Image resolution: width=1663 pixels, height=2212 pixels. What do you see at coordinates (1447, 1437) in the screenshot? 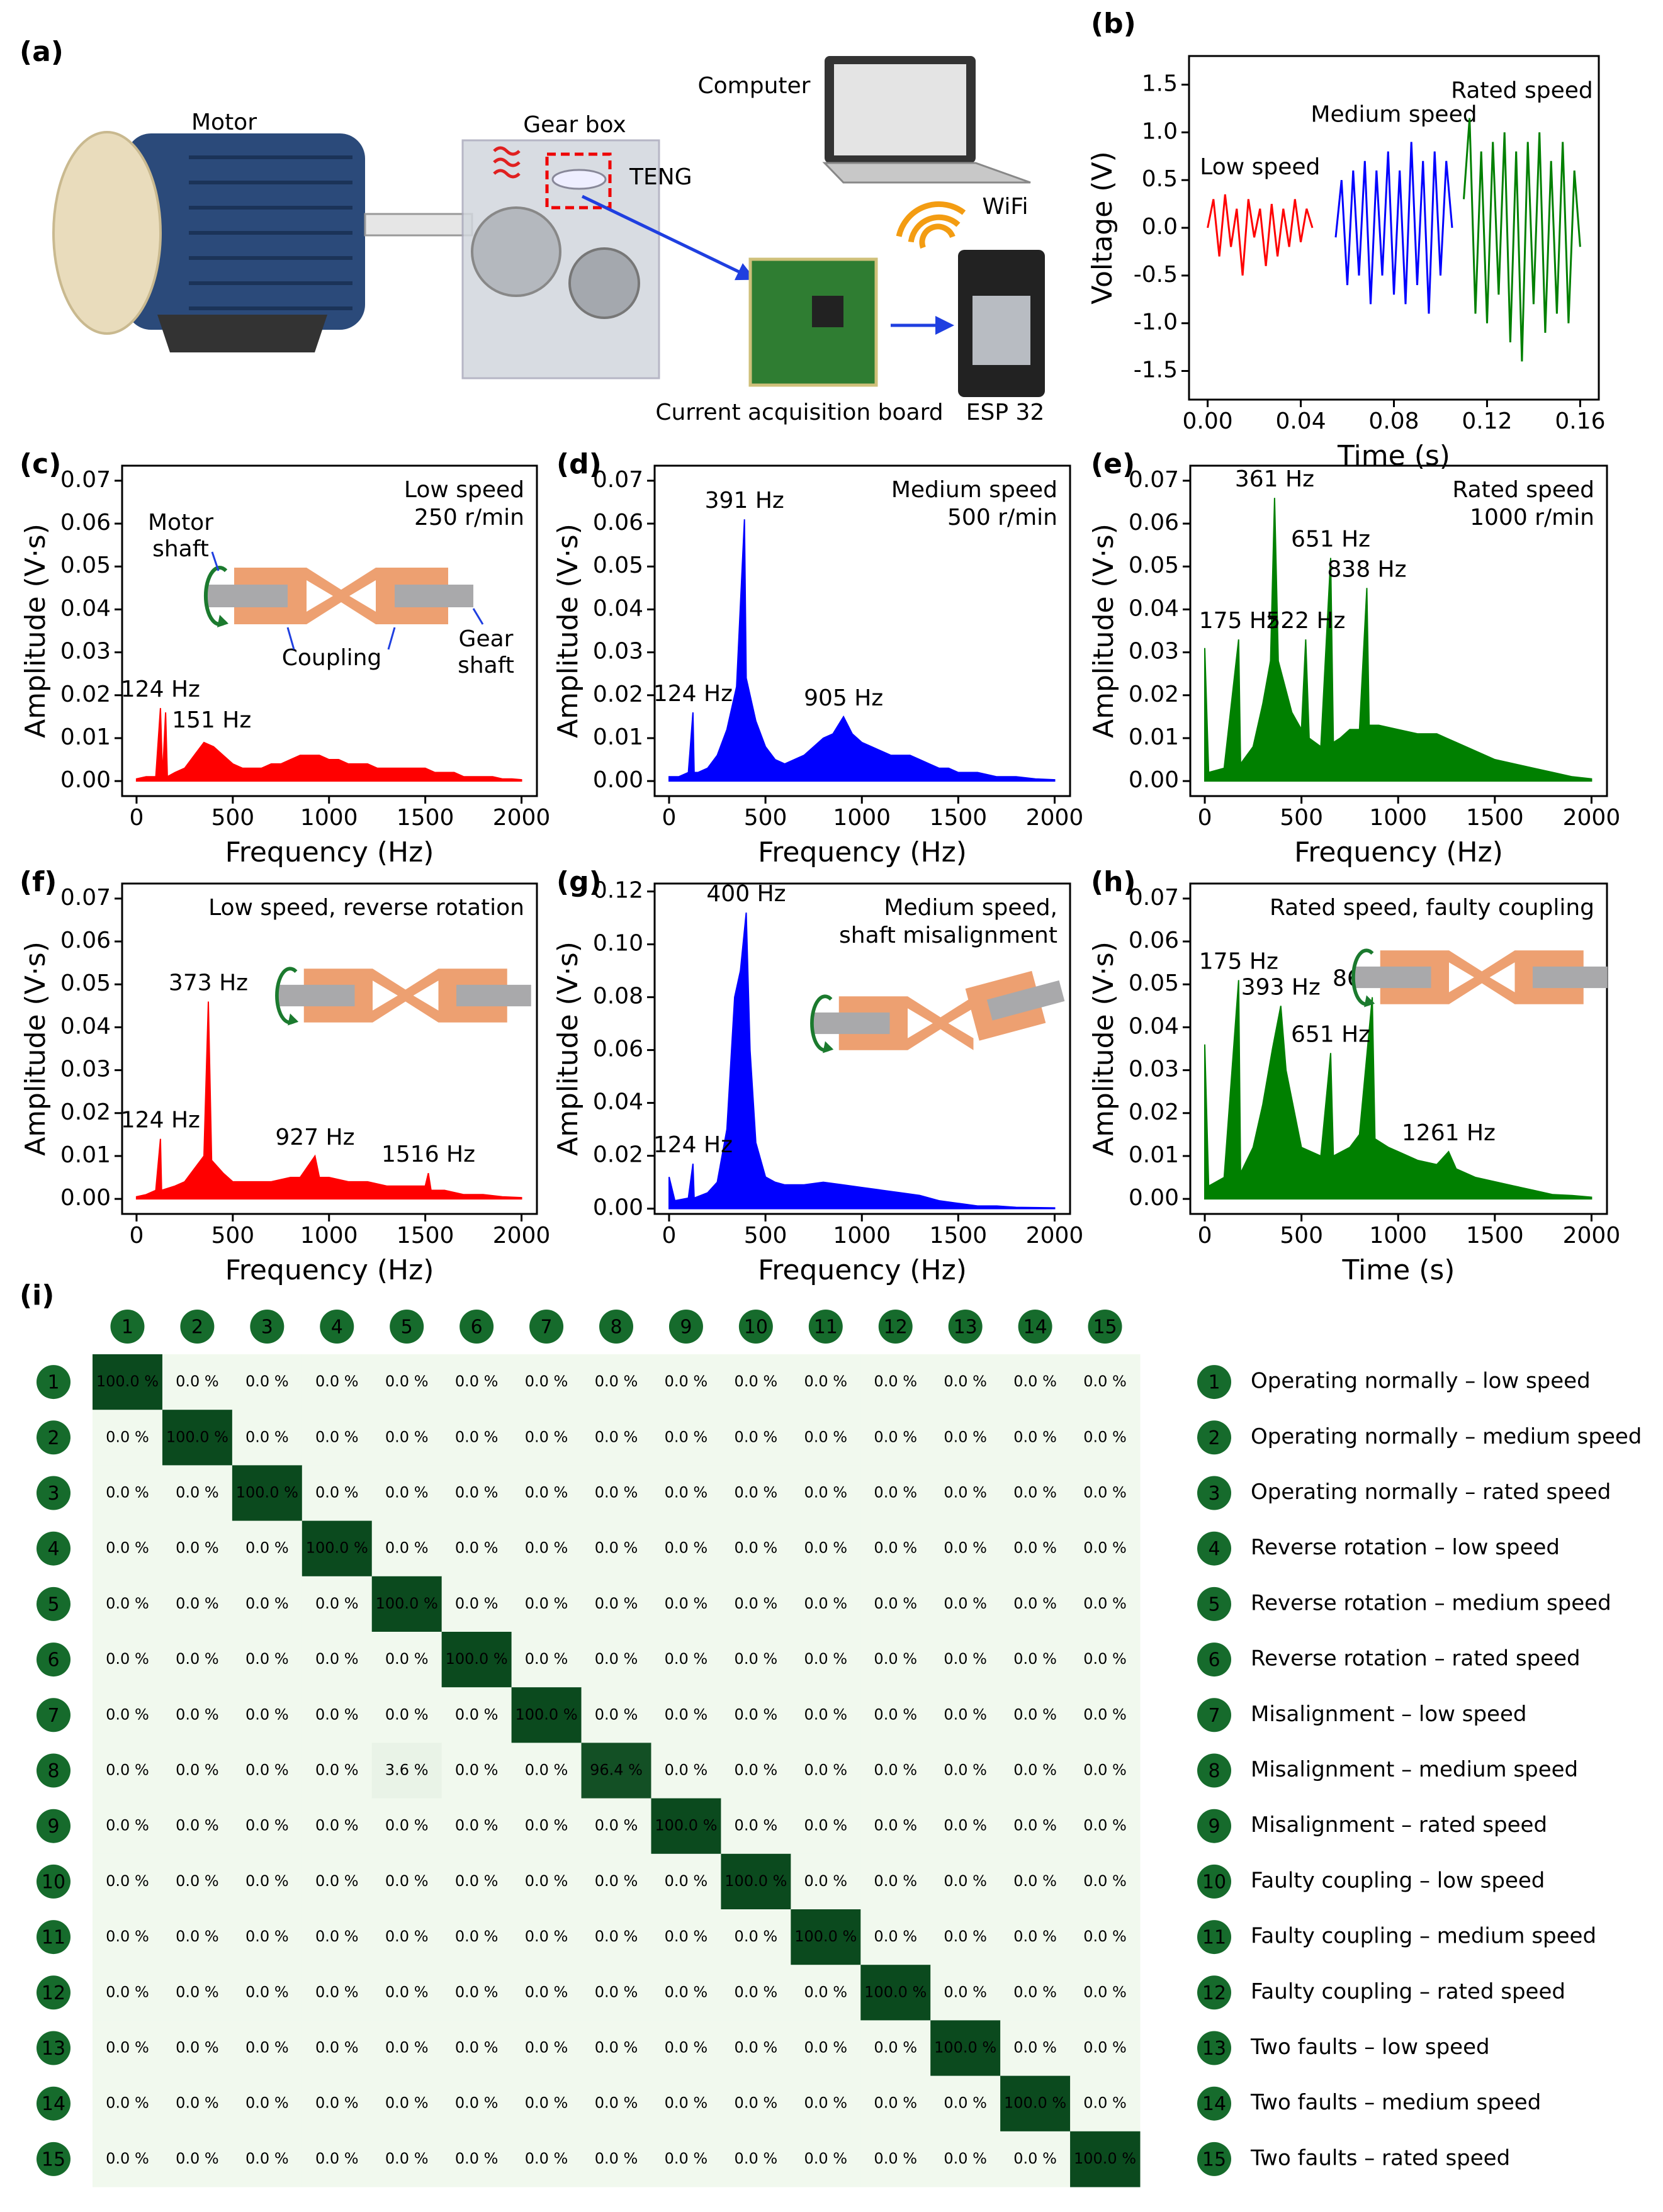
I see `legend-label: Operating normally – medium speed` at bounding box center [1447, 1437].